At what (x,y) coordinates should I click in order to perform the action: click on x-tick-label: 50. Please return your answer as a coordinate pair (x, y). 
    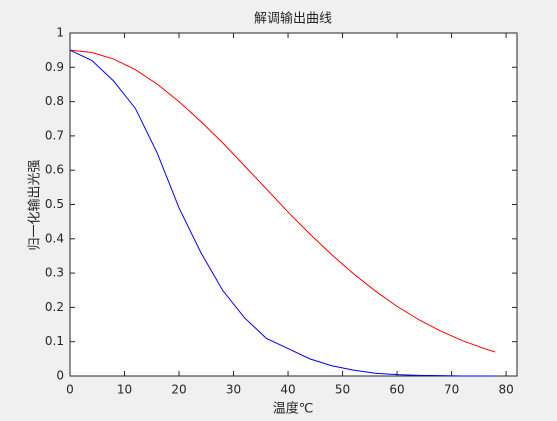
    Looking at the image, I should click on (342, 390).